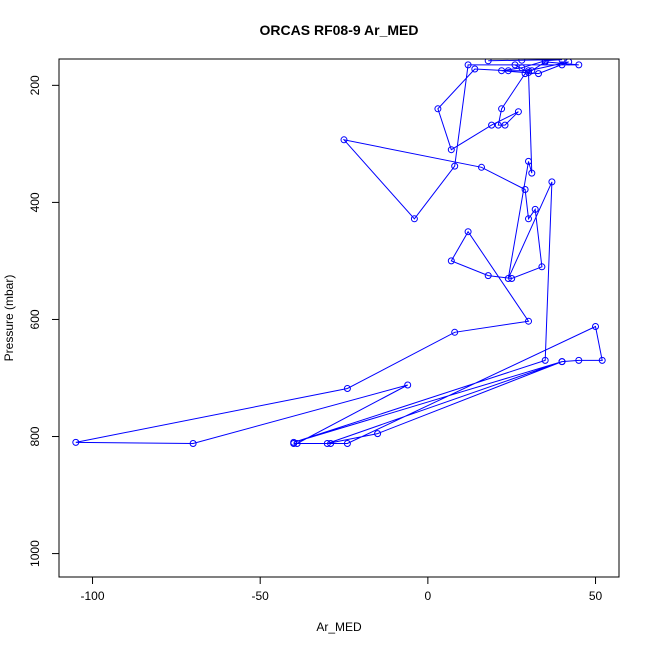 The image size is (650, 650). What do you see at coordinates (35, 553) in the screenshot?
I see `y-tick-label: 1000` at bounding box center [35, 553].